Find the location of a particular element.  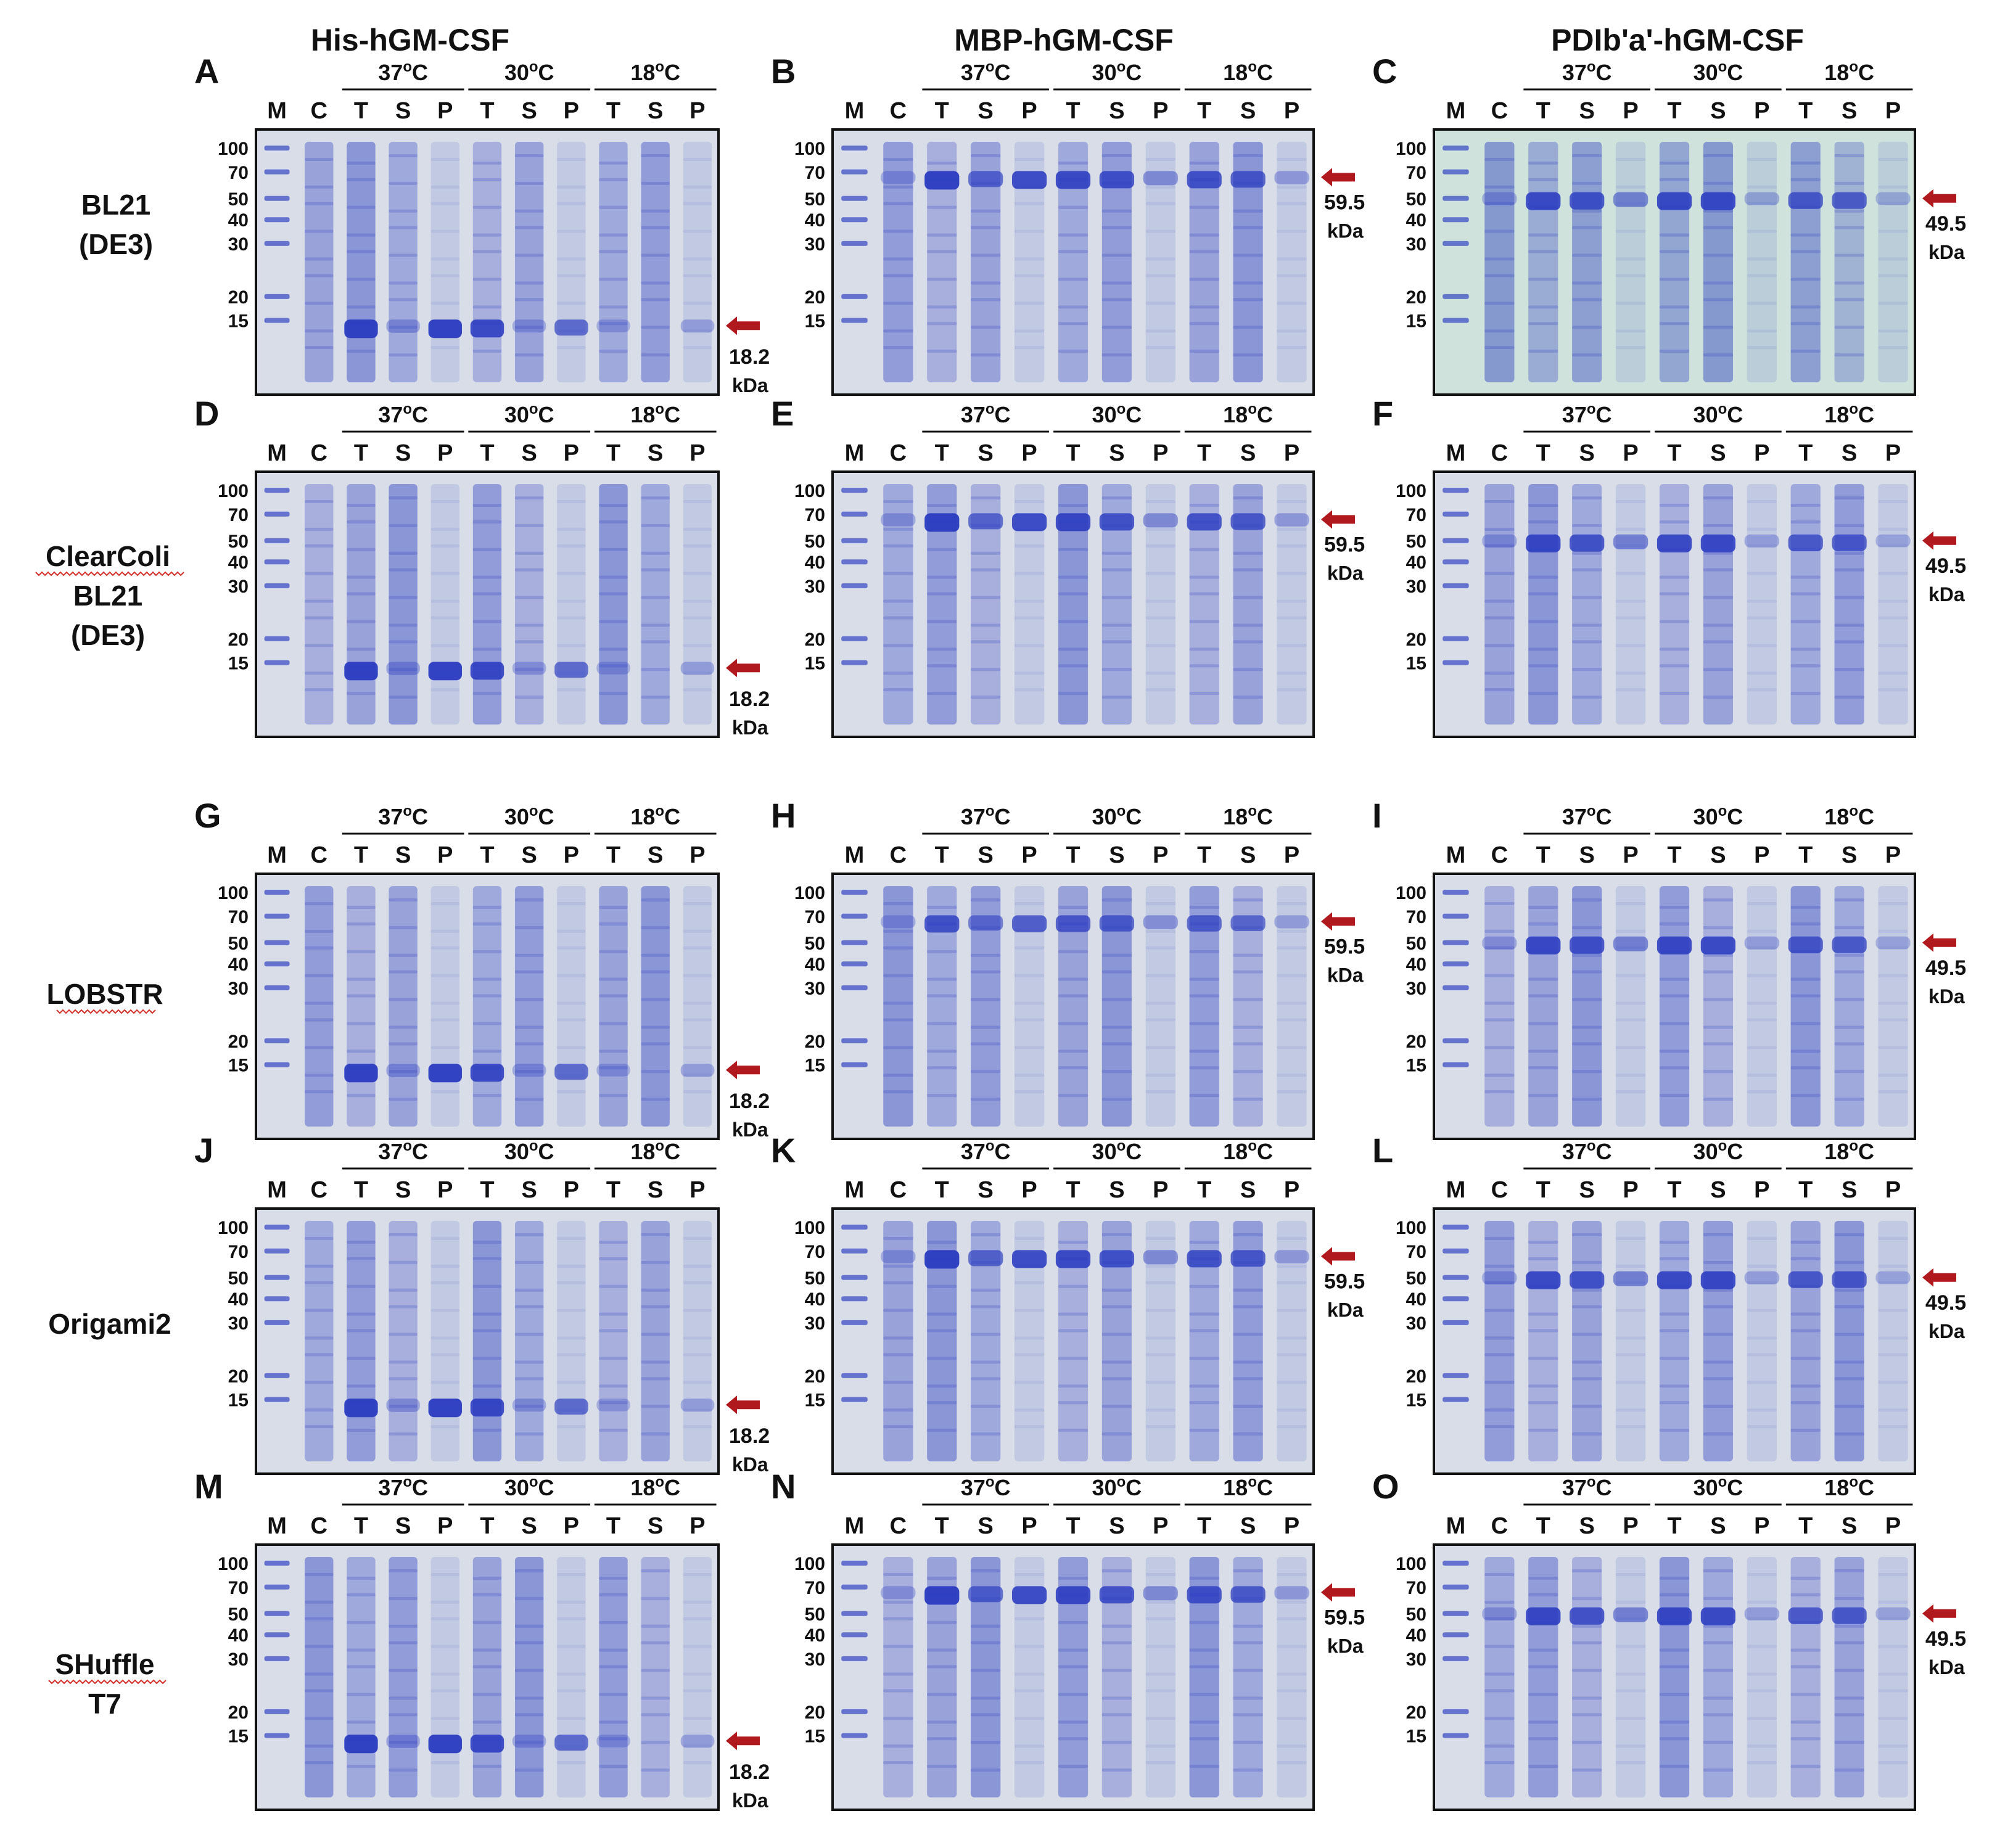

protein-size-value: 49.5 is located at coordinates (1945, 566).